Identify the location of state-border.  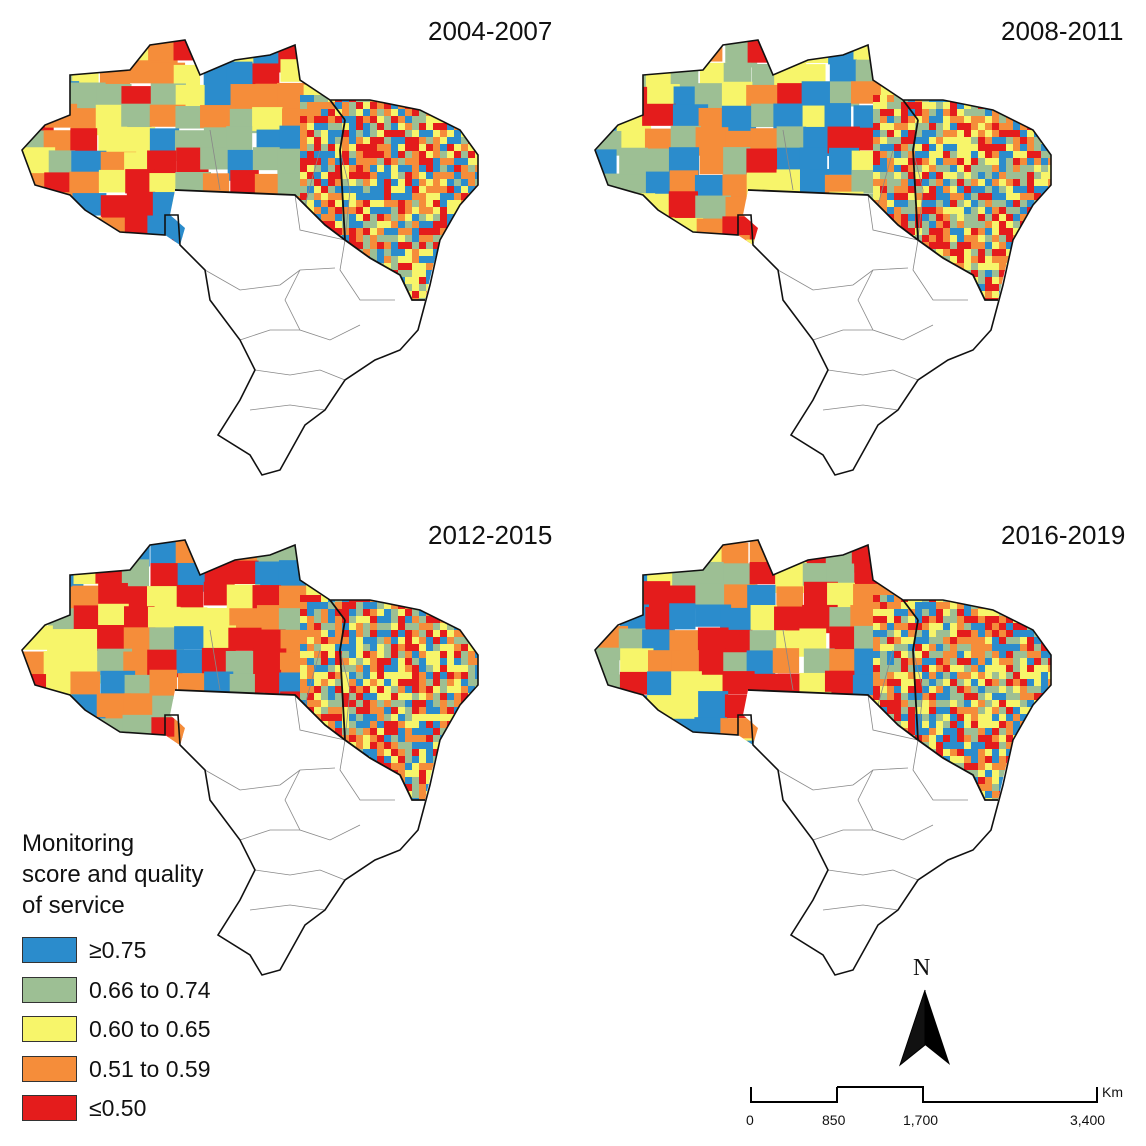
(320, 717).